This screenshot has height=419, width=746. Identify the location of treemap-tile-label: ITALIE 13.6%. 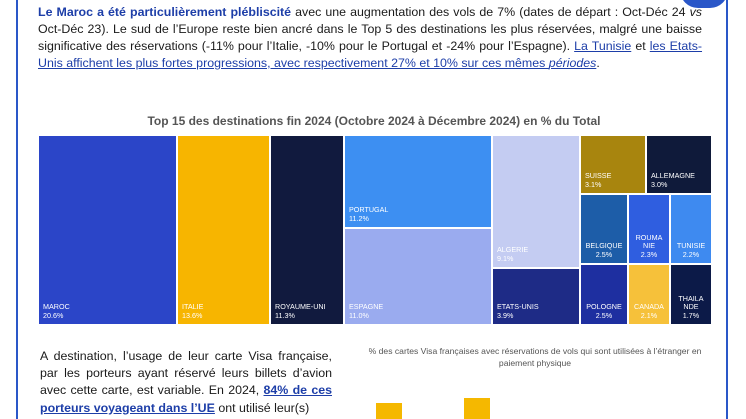
(193, 311).